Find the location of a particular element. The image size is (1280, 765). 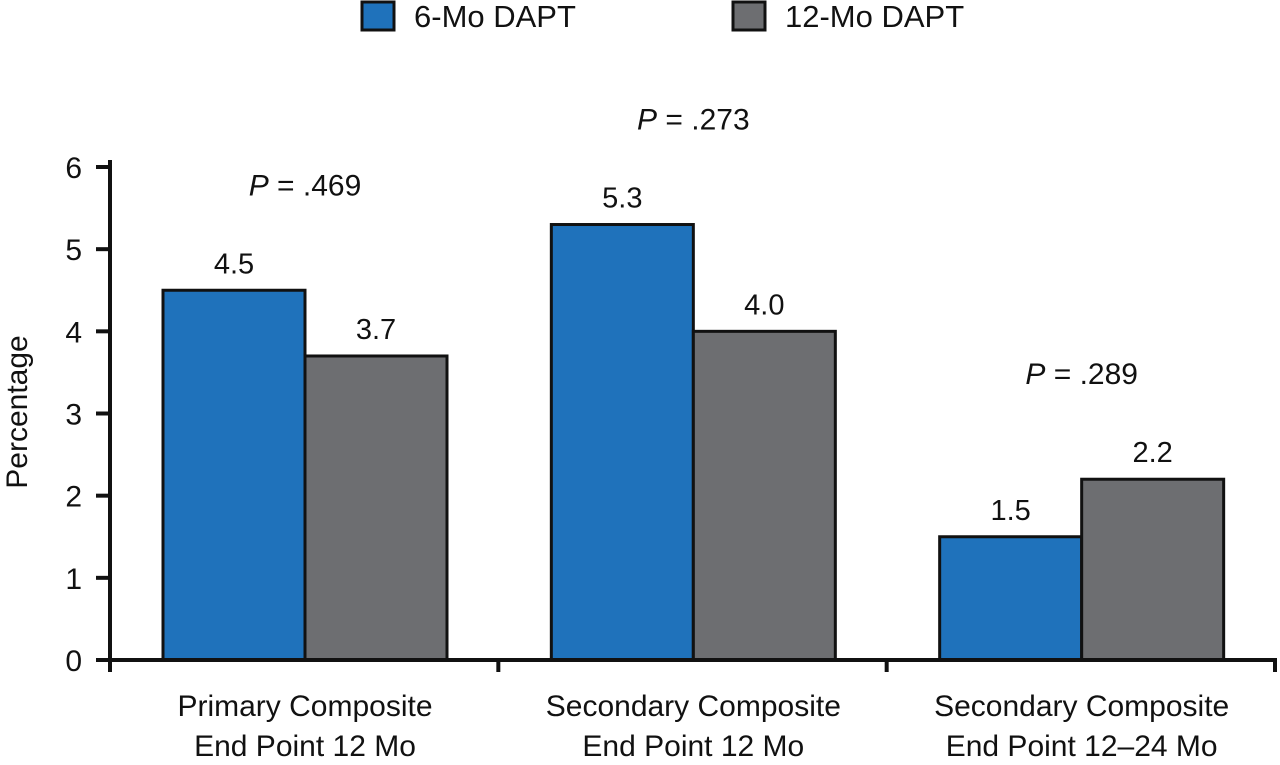

y-tick-label-3: 3 is located at coordinates (73, 415).